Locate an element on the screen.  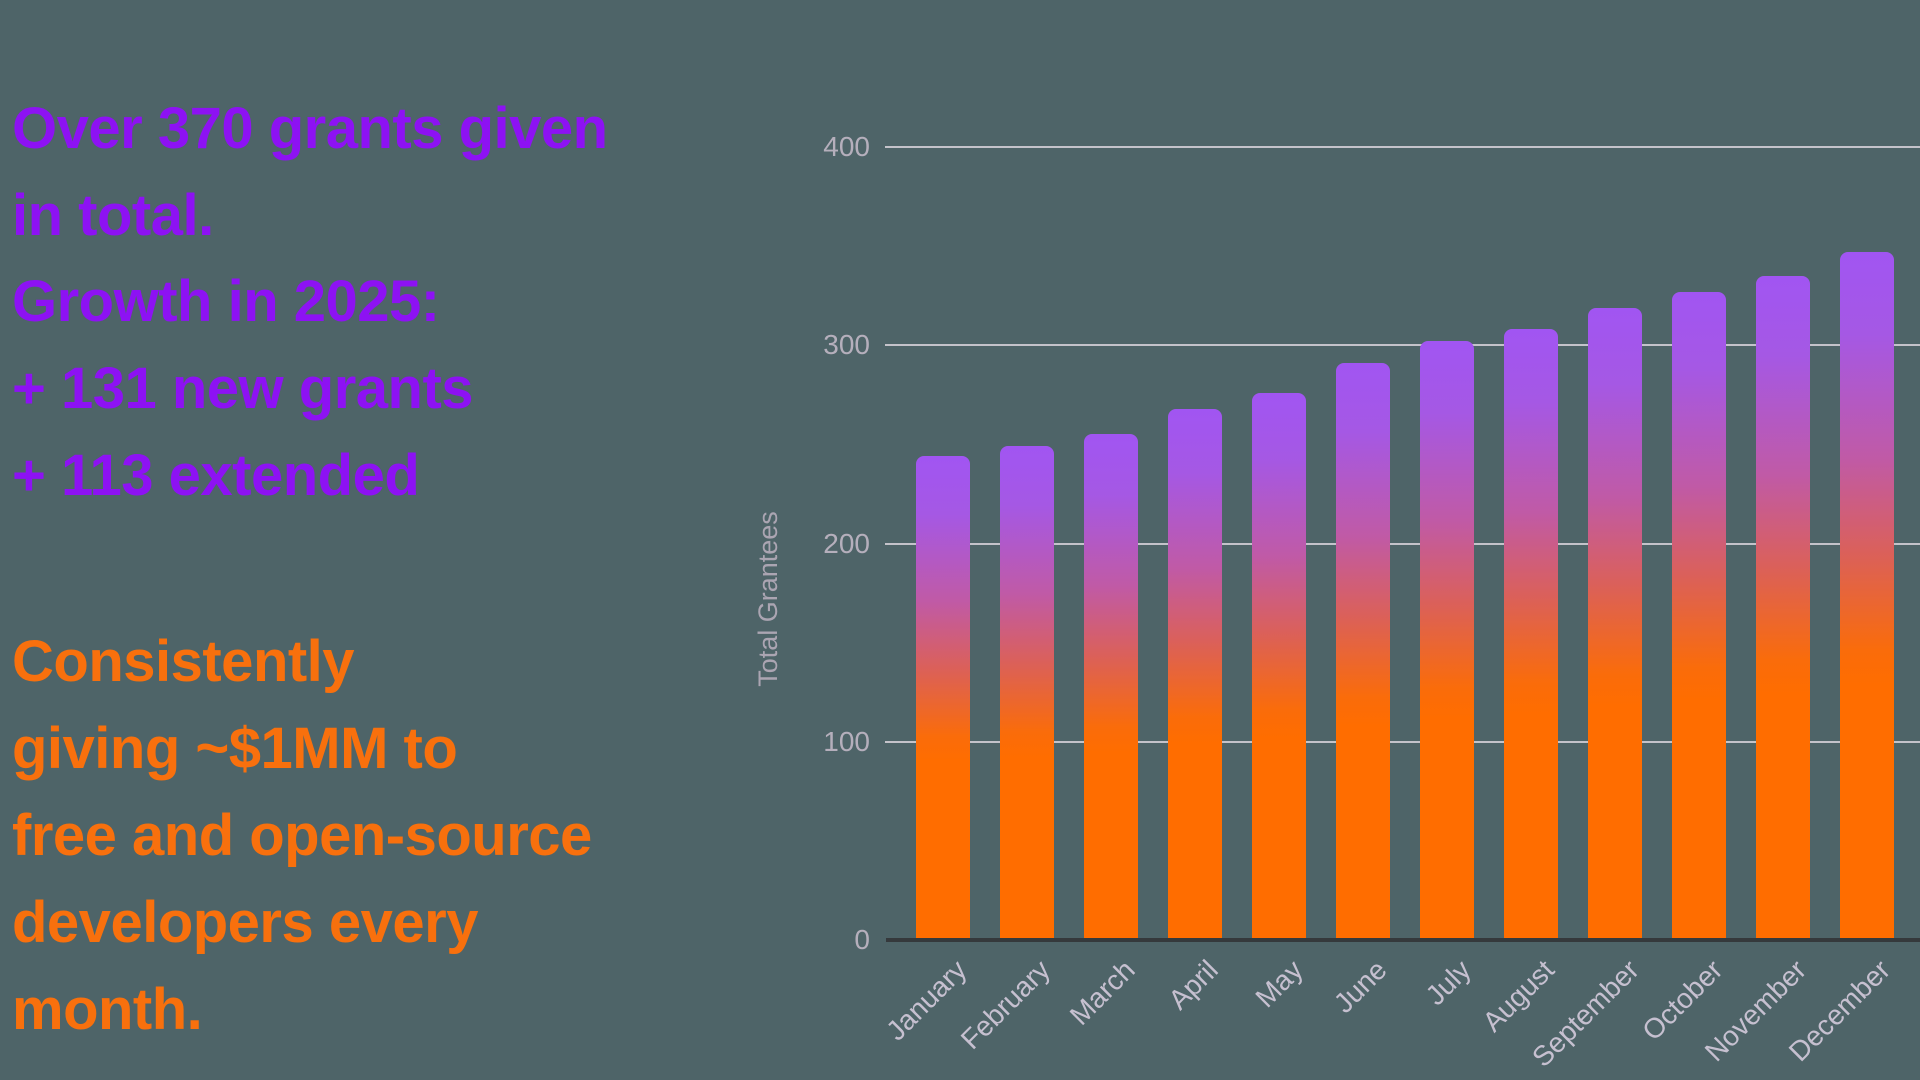
y-tick-label-0: 0 is located at coordinates (862, 939).